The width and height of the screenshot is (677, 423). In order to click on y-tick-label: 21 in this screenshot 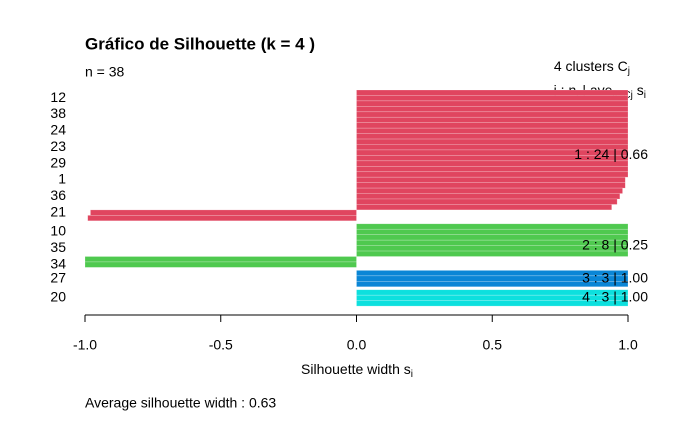, I will do `click(58, 211)`.